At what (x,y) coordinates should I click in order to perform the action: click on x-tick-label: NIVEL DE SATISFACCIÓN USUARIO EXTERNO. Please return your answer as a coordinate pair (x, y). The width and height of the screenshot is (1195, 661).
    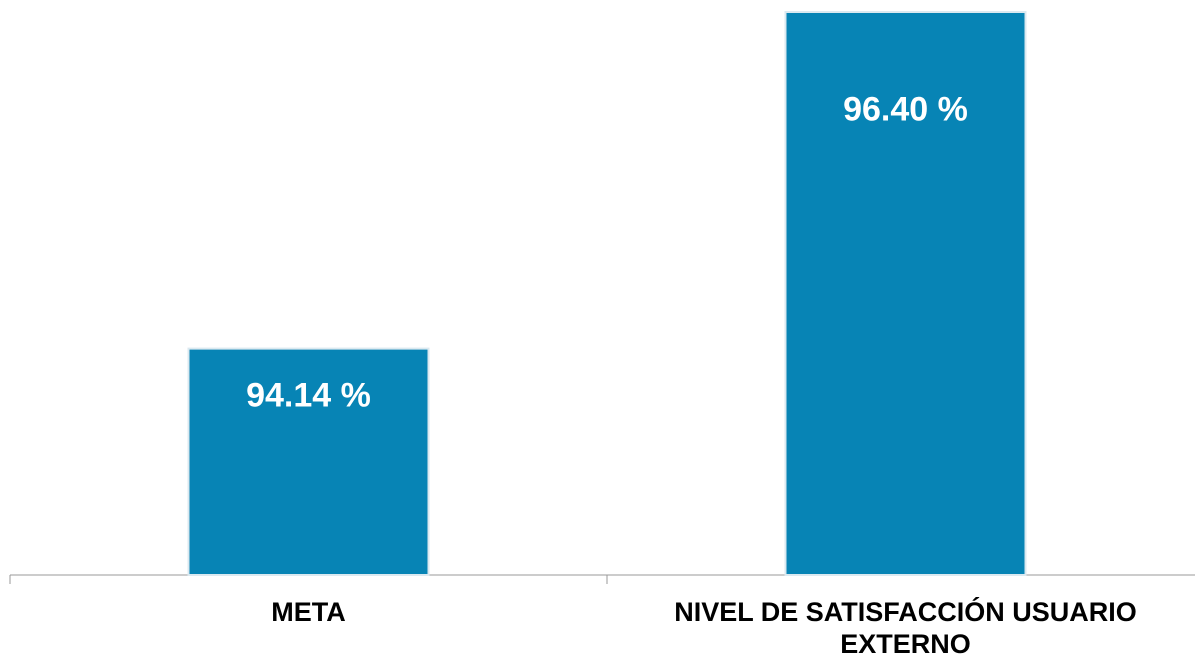
    Looking at the image, I should click on (905, 628).